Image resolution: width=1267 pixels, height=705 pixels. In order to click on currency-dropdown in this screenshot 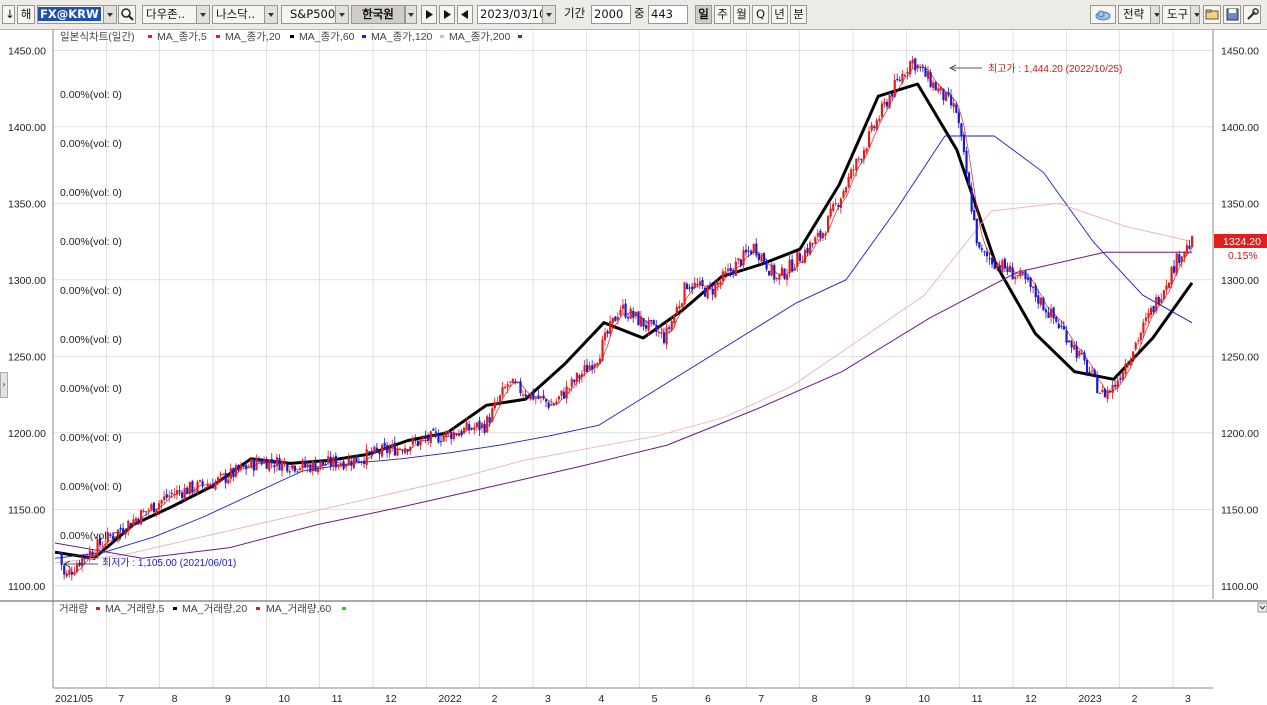, I will do `click(411, 14)`.